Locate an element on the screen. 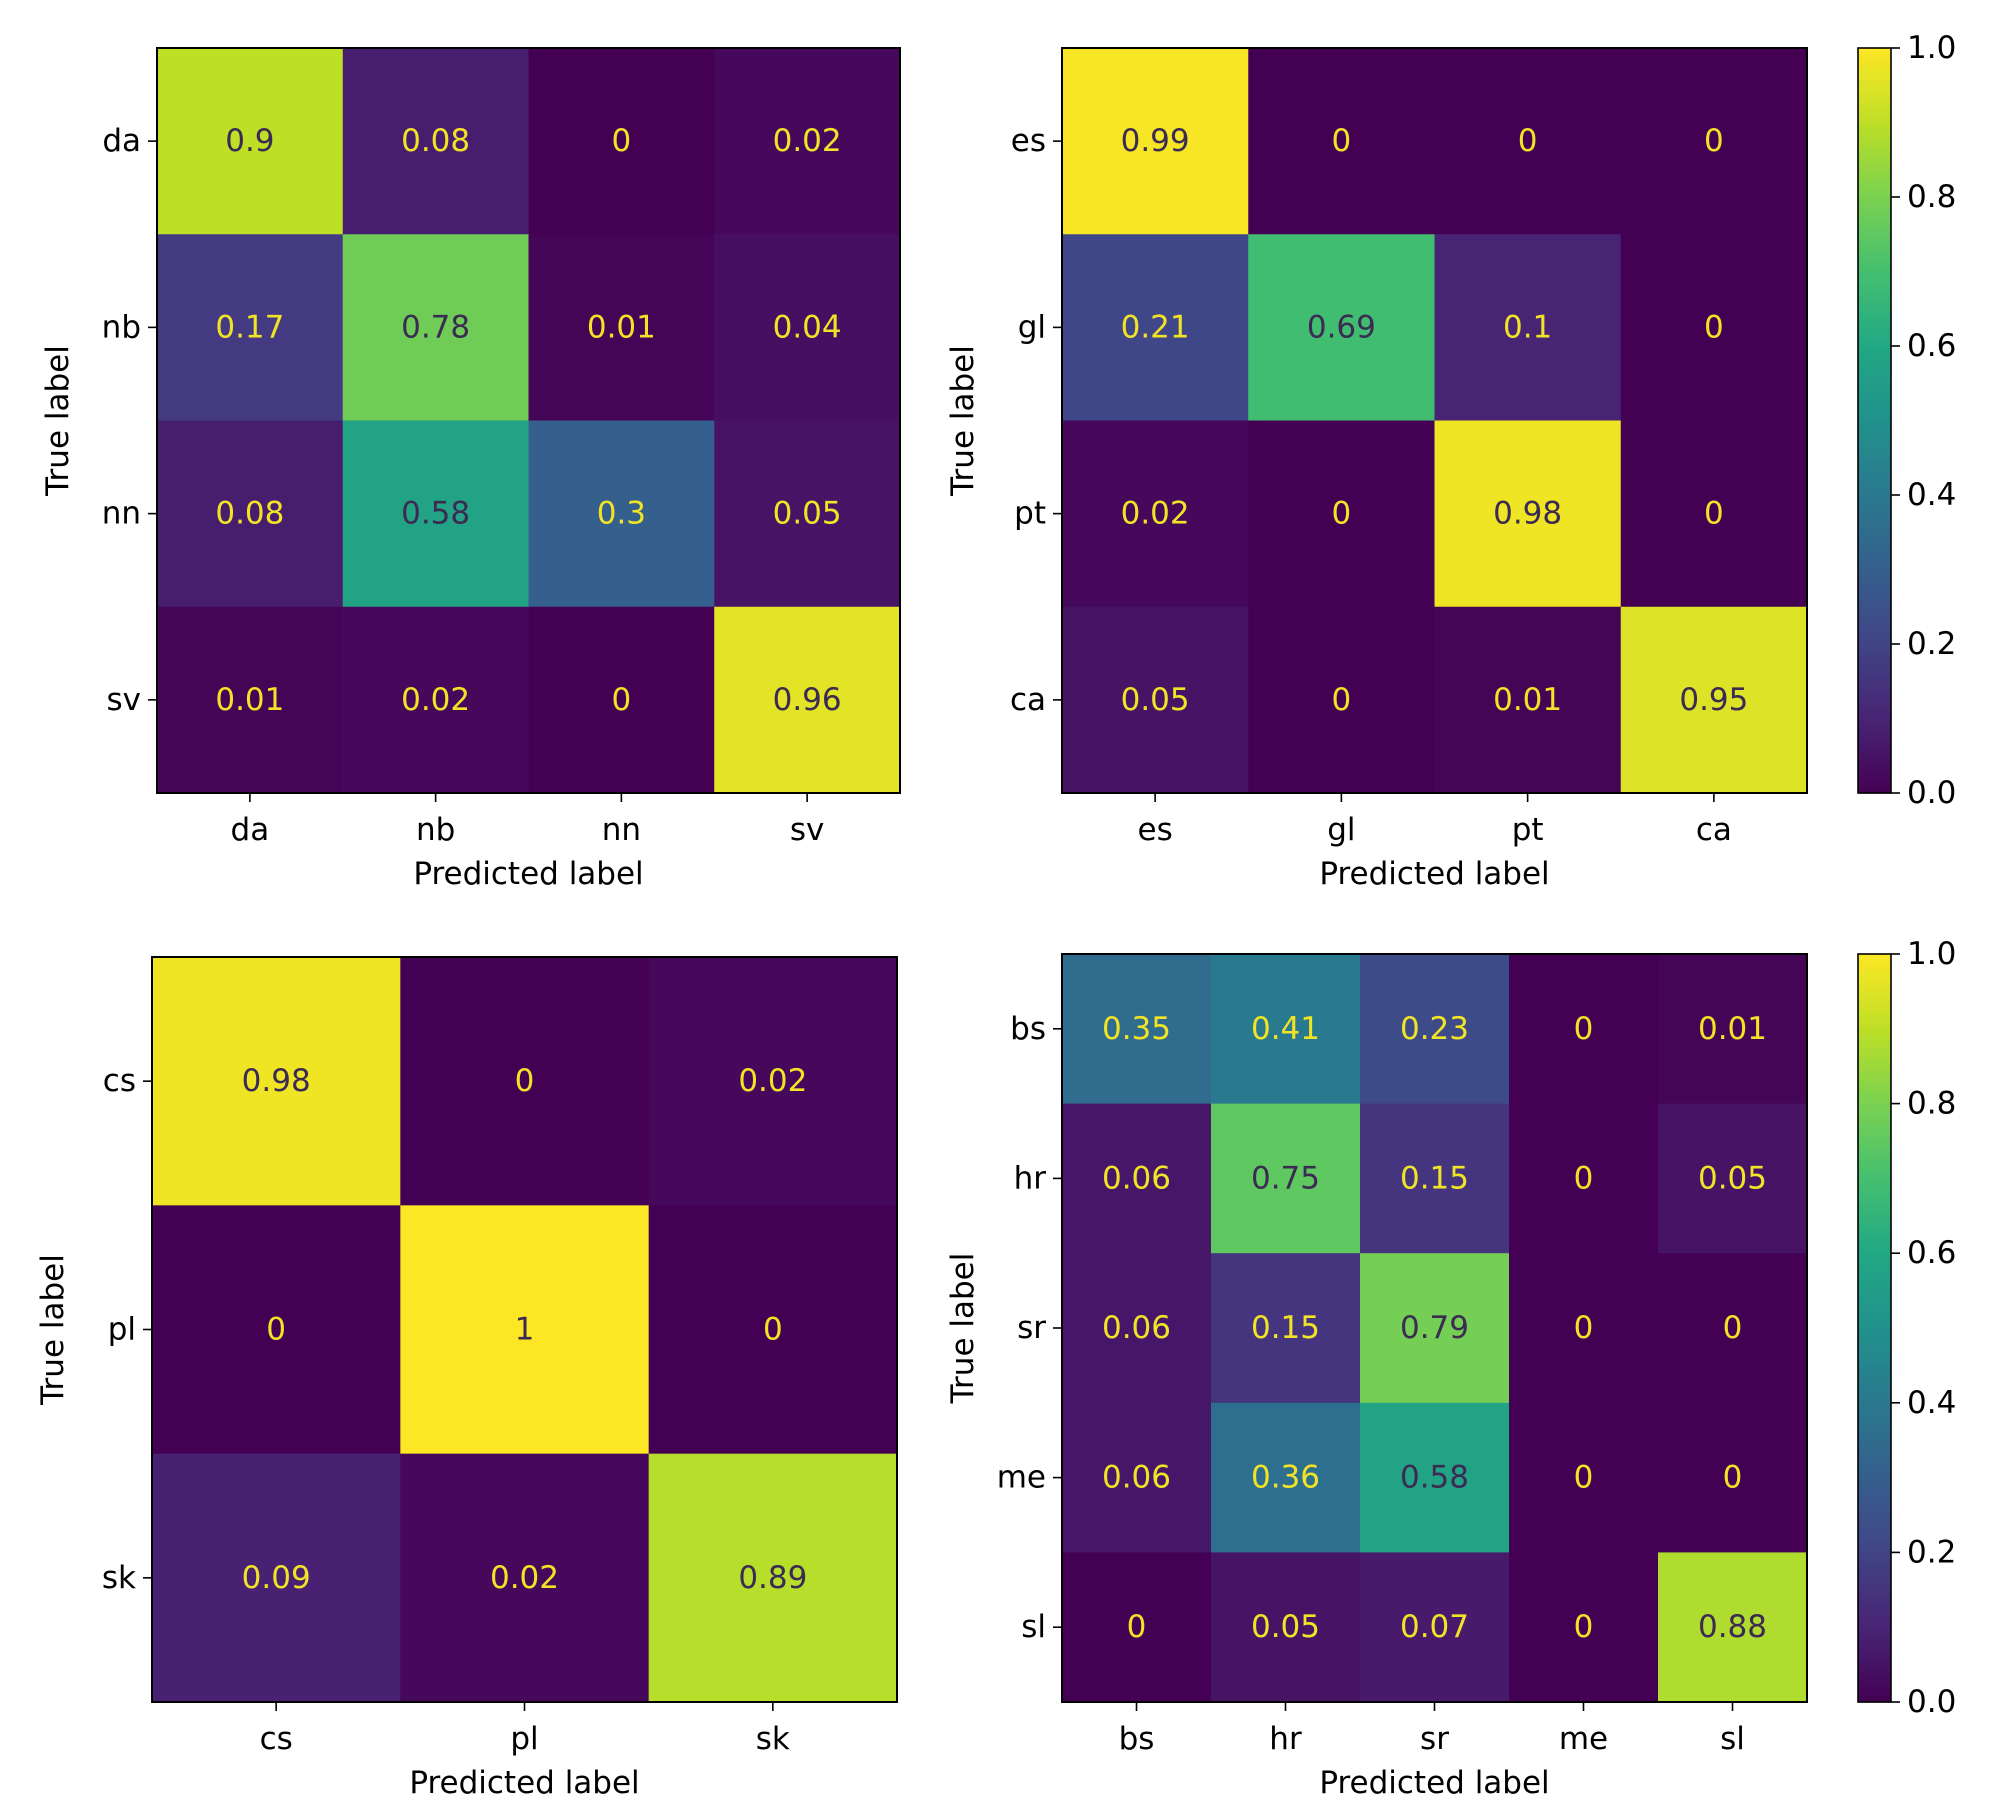  x-tick-label: pt is located at coordinates (1528, 830).